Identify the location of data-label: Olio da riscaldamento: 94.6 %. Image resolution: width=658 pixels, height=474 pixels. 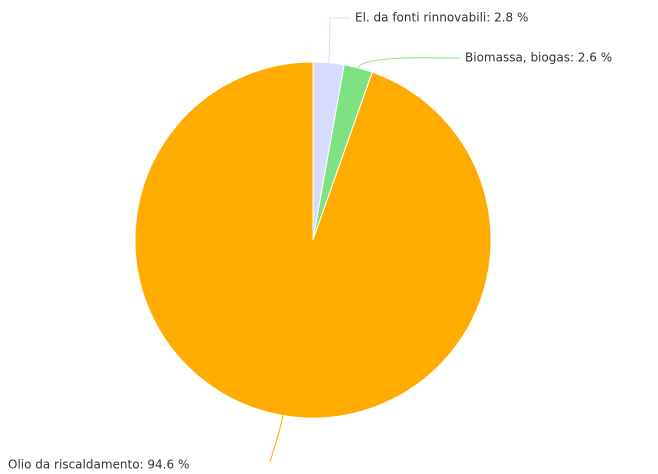
(98, 465).